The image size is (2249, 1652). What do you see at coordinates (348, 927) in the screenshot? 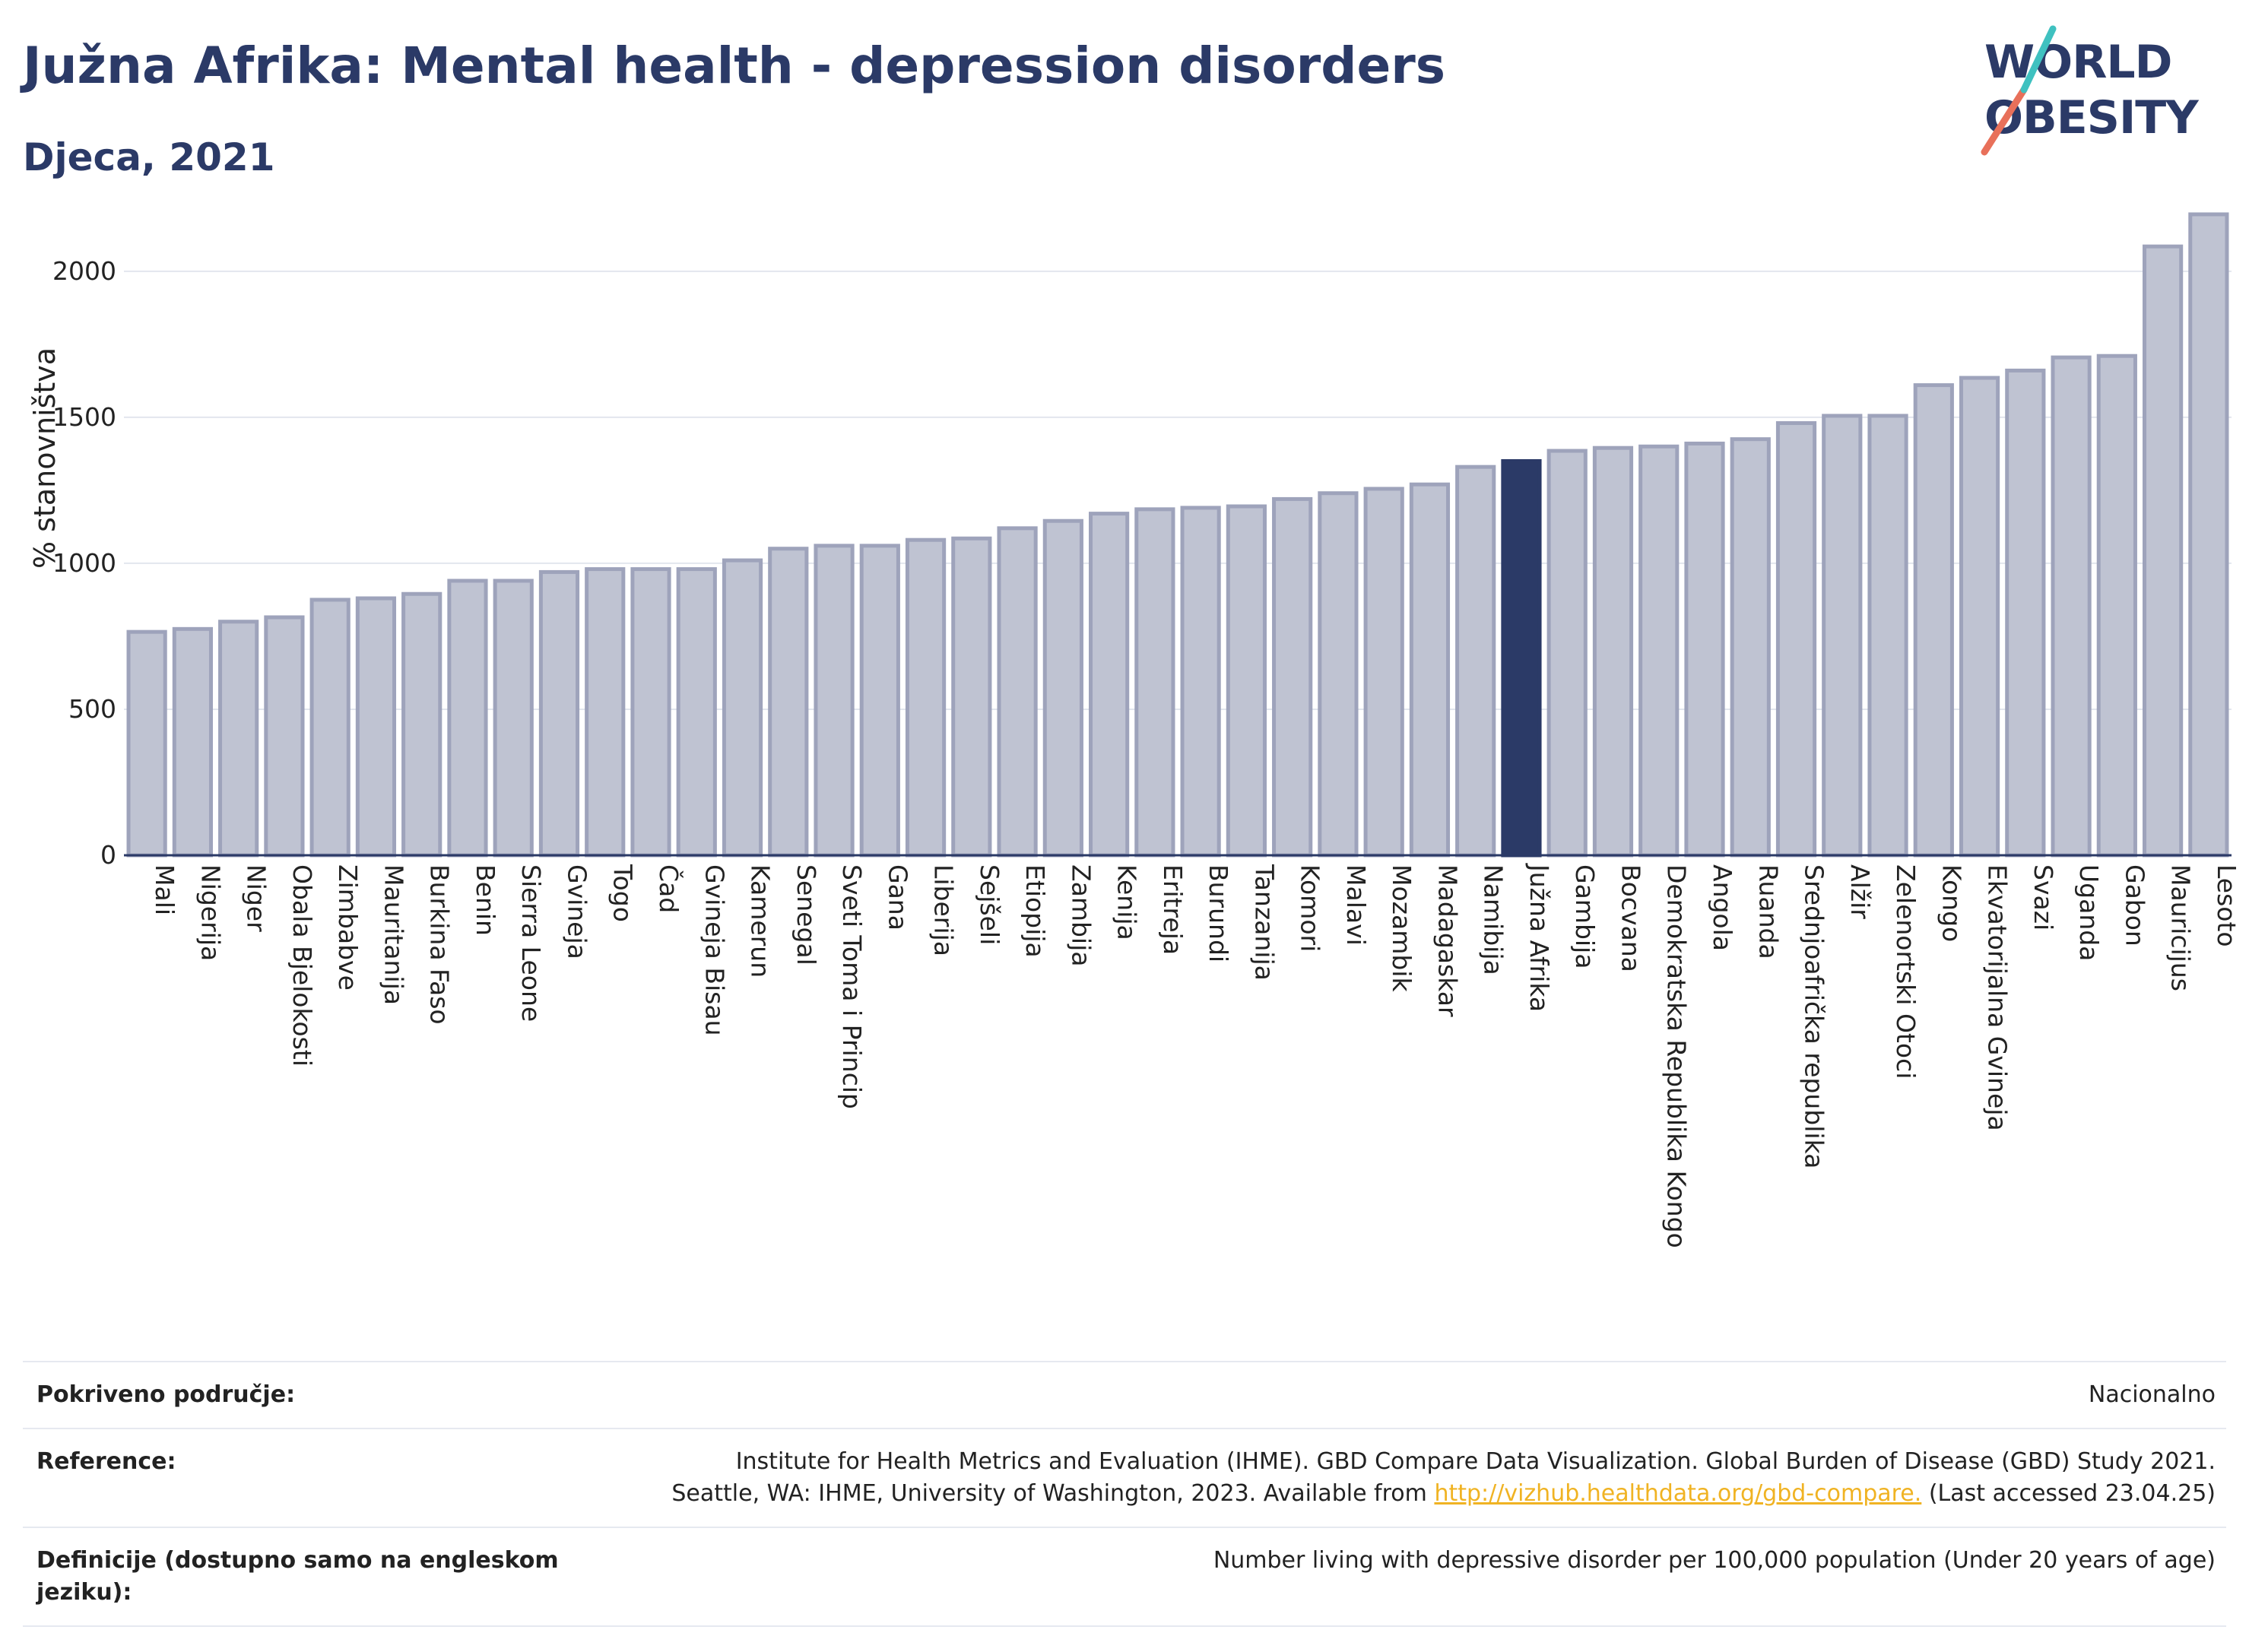
I see `x-tick-label: Zimbabve` at bounding box center [348, 927].